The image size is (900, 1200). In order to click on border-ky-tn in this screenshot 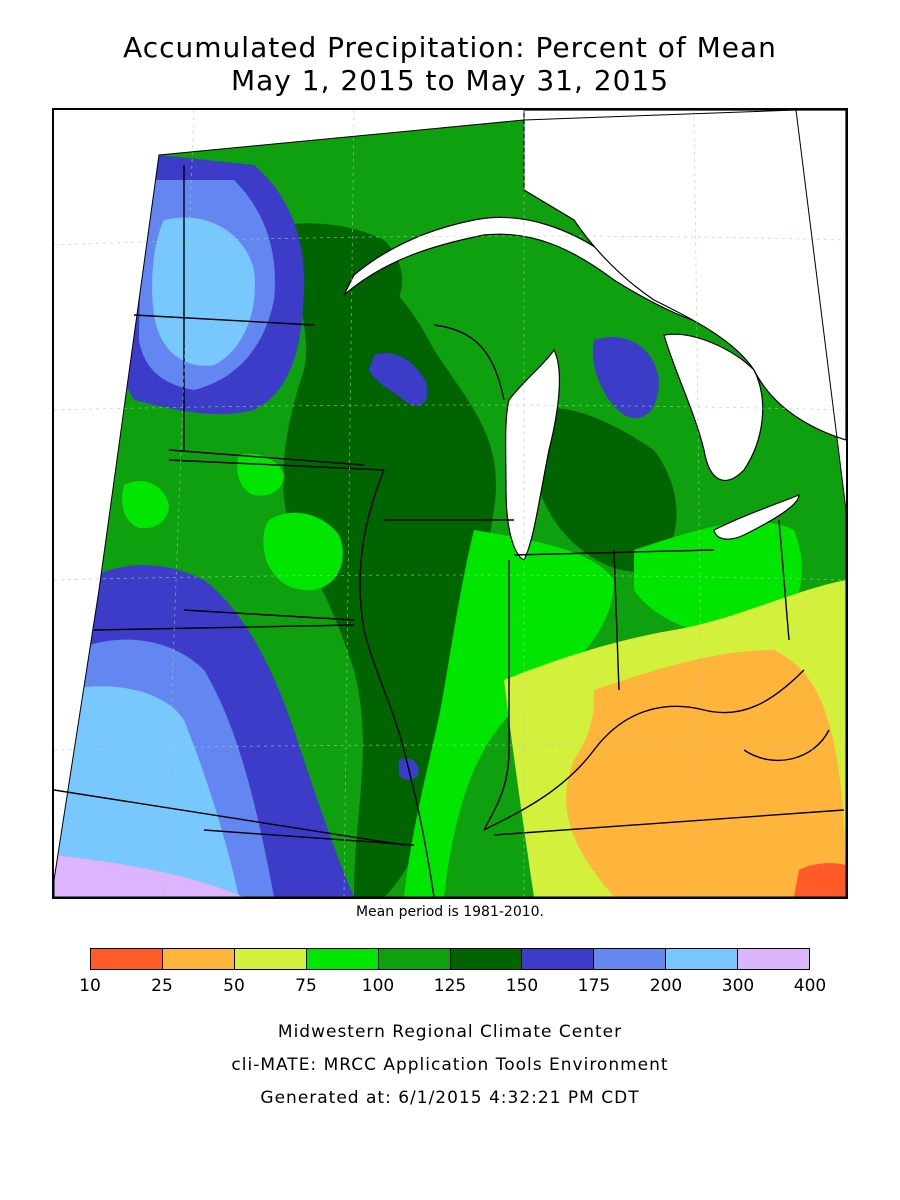, I will do `click(669, 822)`.